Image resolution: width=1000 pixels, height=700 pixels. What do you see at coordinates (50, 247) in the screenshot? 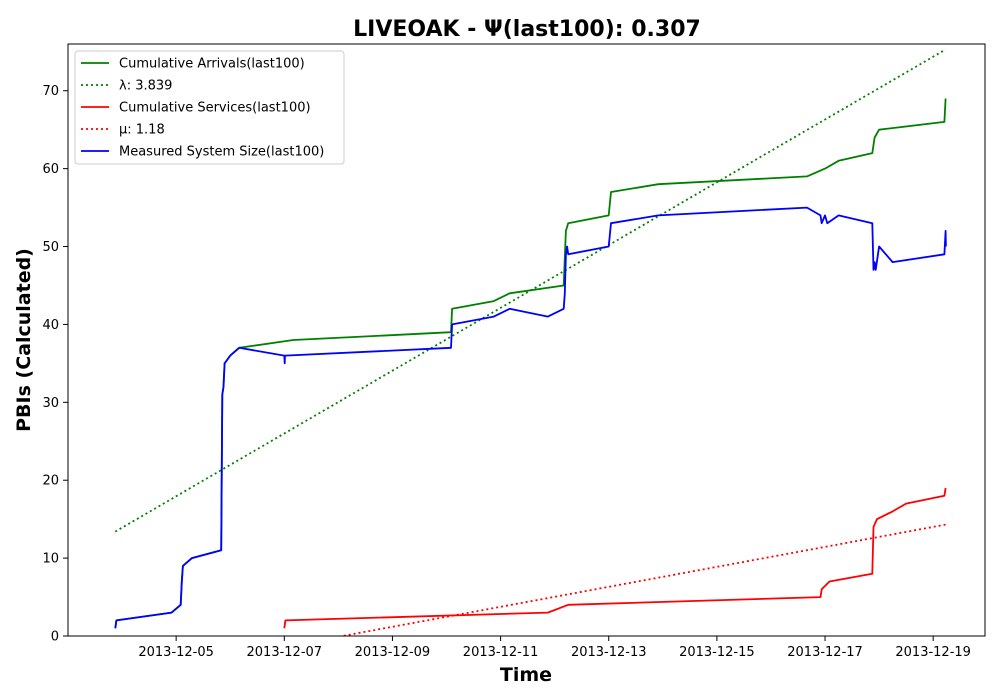
I see `y-tick-label: 50` at bounding box center [50, 247].